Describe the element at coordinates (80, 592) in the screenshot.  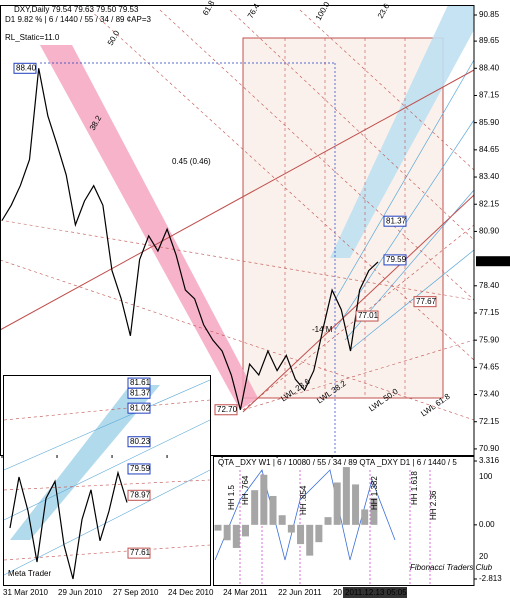
I see `x-tick-label: 29 Jun 2010` at that location.